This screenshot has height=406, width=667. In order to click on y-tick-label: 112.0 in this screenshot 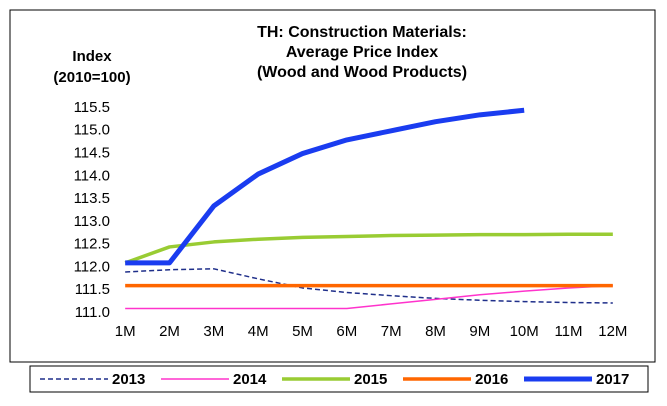, I will do `click(92, 266)`.